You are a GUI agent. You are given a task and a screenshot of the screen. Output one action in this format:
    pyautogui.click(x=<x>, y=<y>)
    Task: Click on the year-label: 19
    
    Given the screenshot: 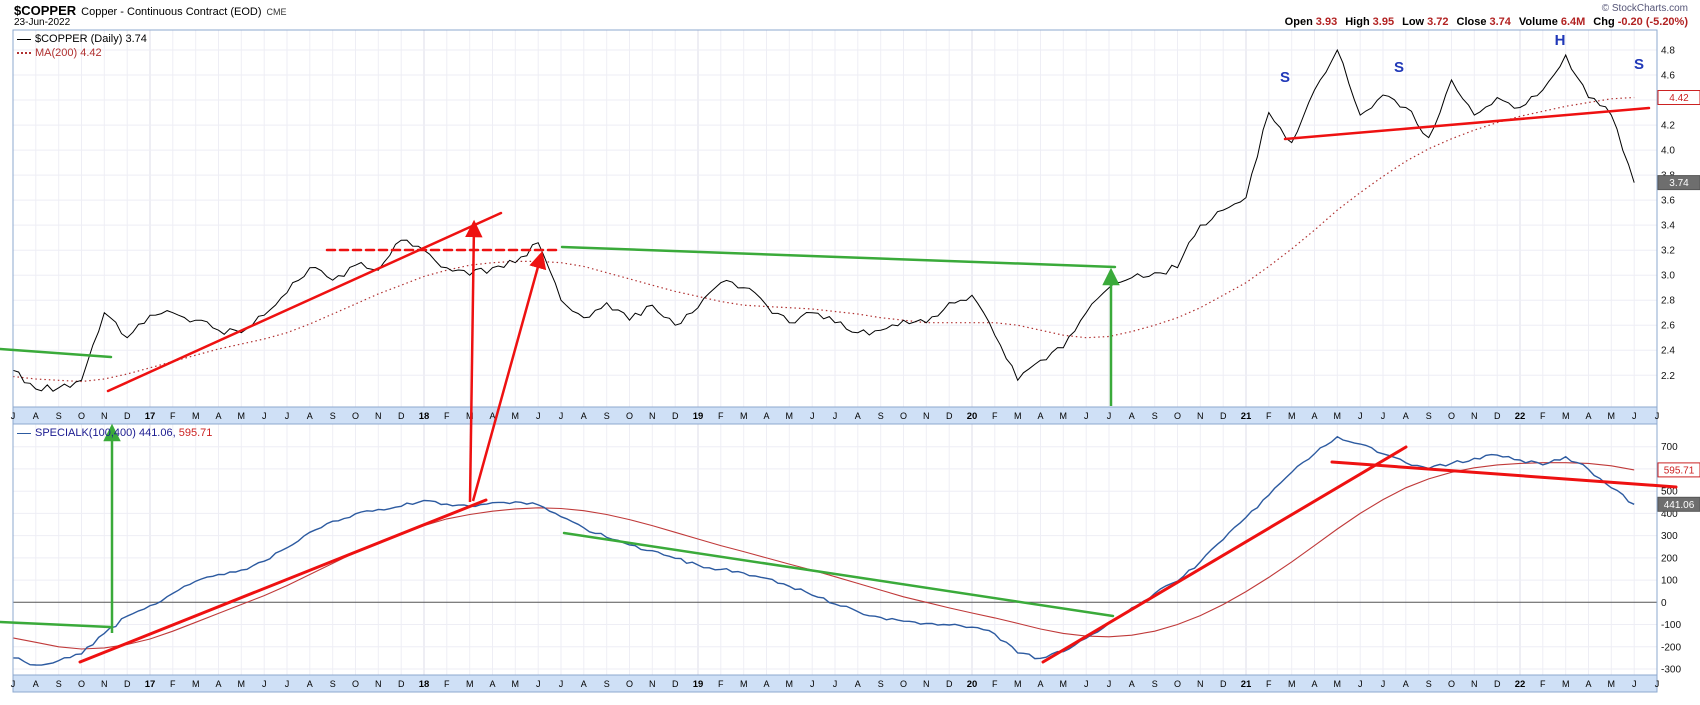 What is the action you would take?
    pyautogui.click(x=698, y=684)
    